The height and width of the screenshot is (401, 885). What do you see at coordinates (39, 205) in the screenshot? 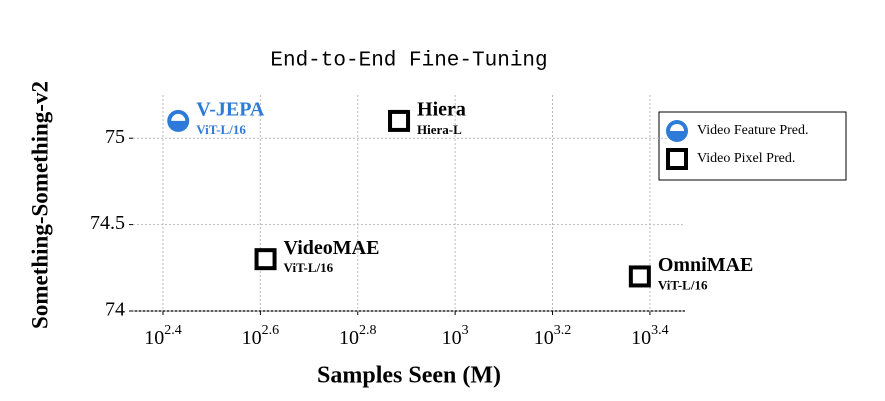
I see `y-axis-label: Something-Something-v2` at bounding box center [39, 205].